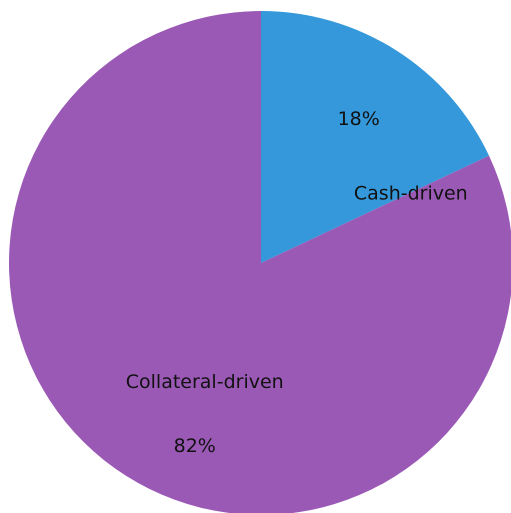 Image resolution: width=511 pixels, height=513 pixels. What do you see at coordinates (359, 119) in the screenshot?
I see `slice-percent-label: 18%` at bounding box center [359, 119].